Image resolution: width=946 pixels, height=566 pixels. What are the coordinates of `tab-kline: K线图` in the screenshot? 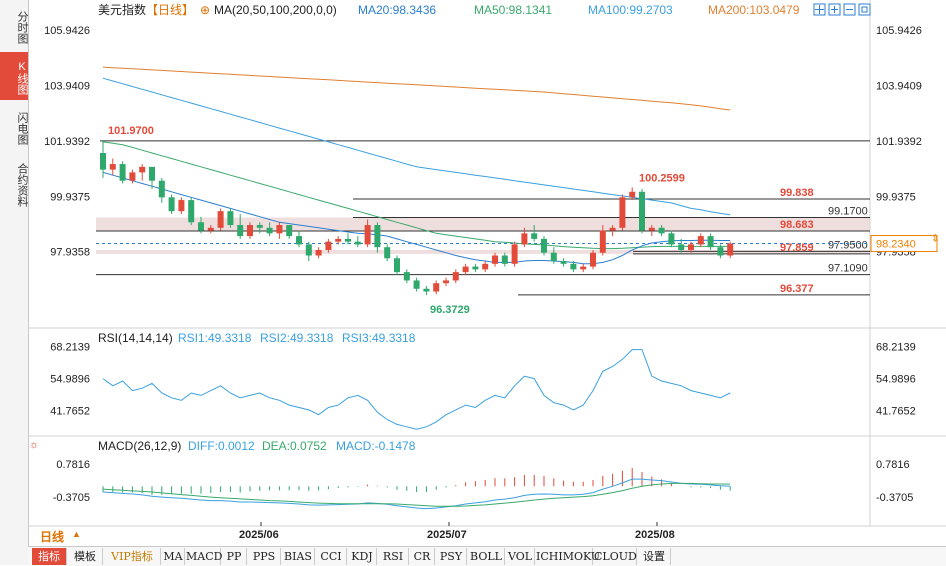 It's located at (14, 76).